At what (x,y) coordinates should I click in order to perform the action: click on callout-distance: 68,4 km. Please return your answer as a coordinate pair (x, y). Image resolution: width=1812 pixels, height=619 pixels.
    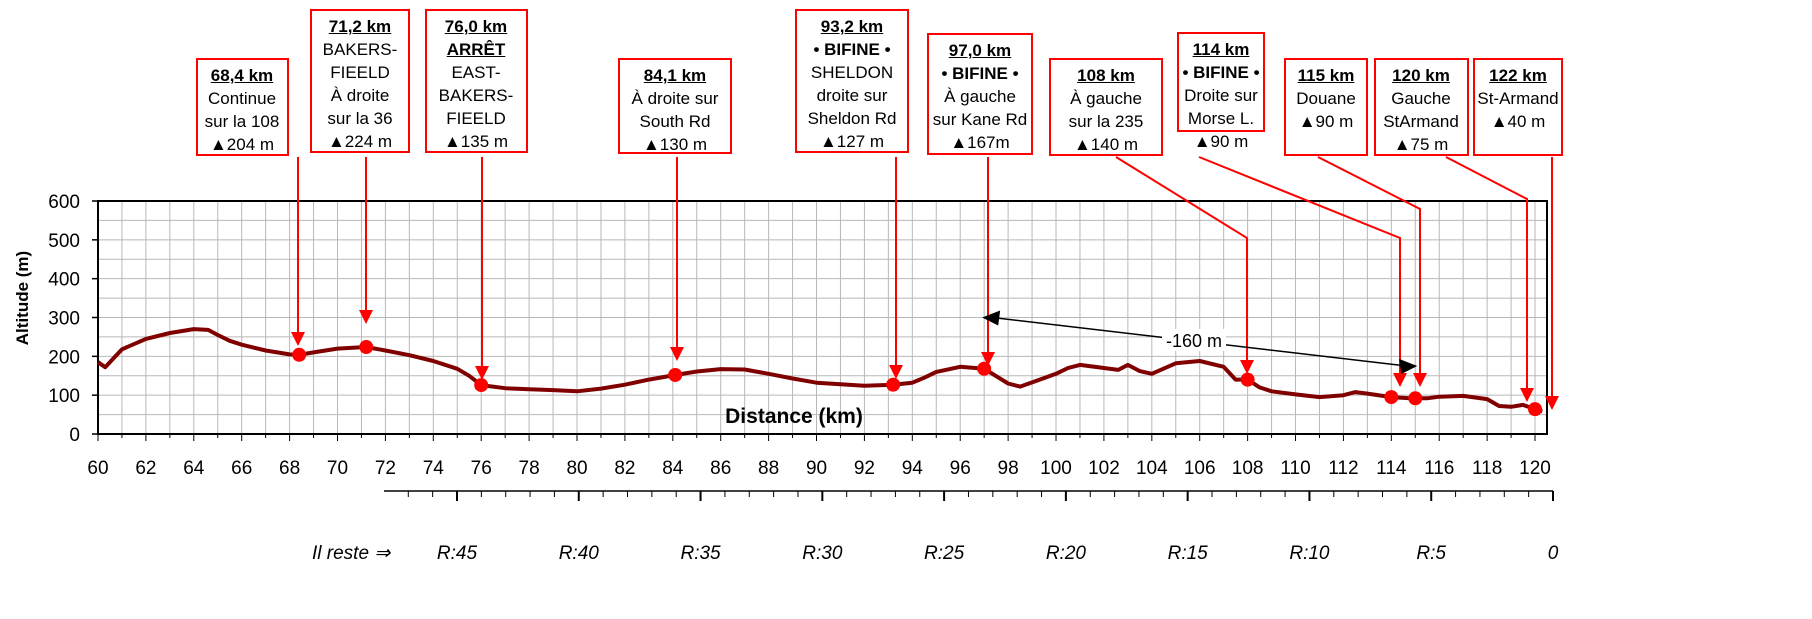
    Looking at the image, I should click on (242, 75).